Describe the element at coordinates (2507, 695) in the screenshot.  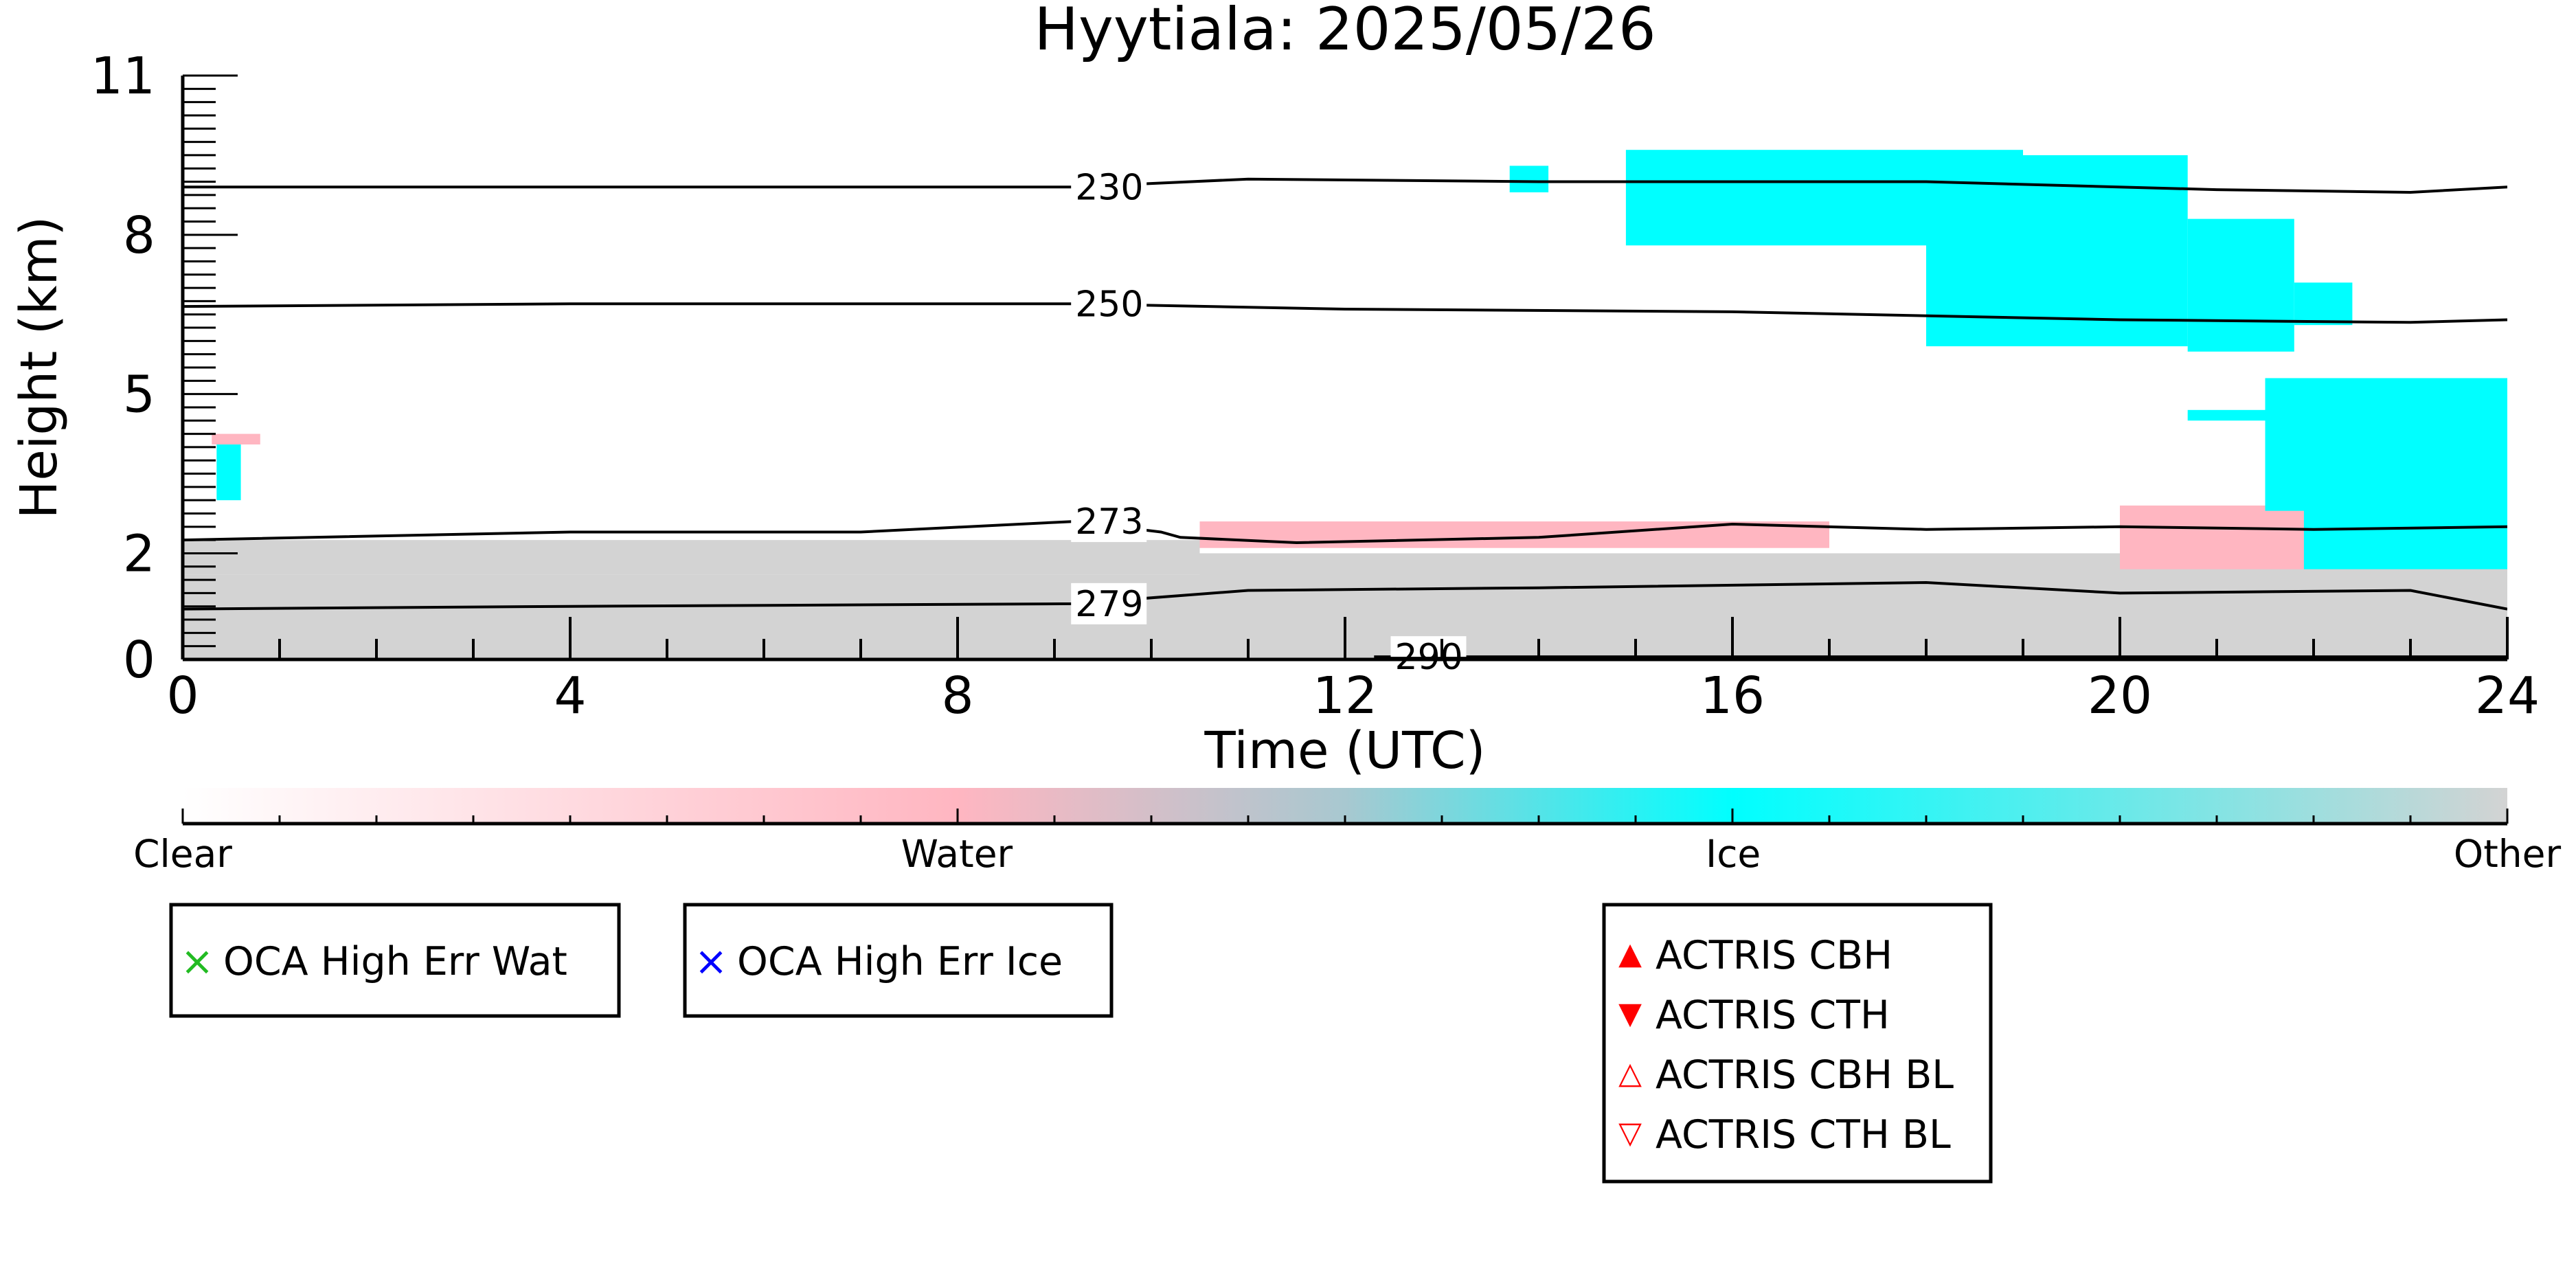
I see `x-tick-label: 24` at that location.